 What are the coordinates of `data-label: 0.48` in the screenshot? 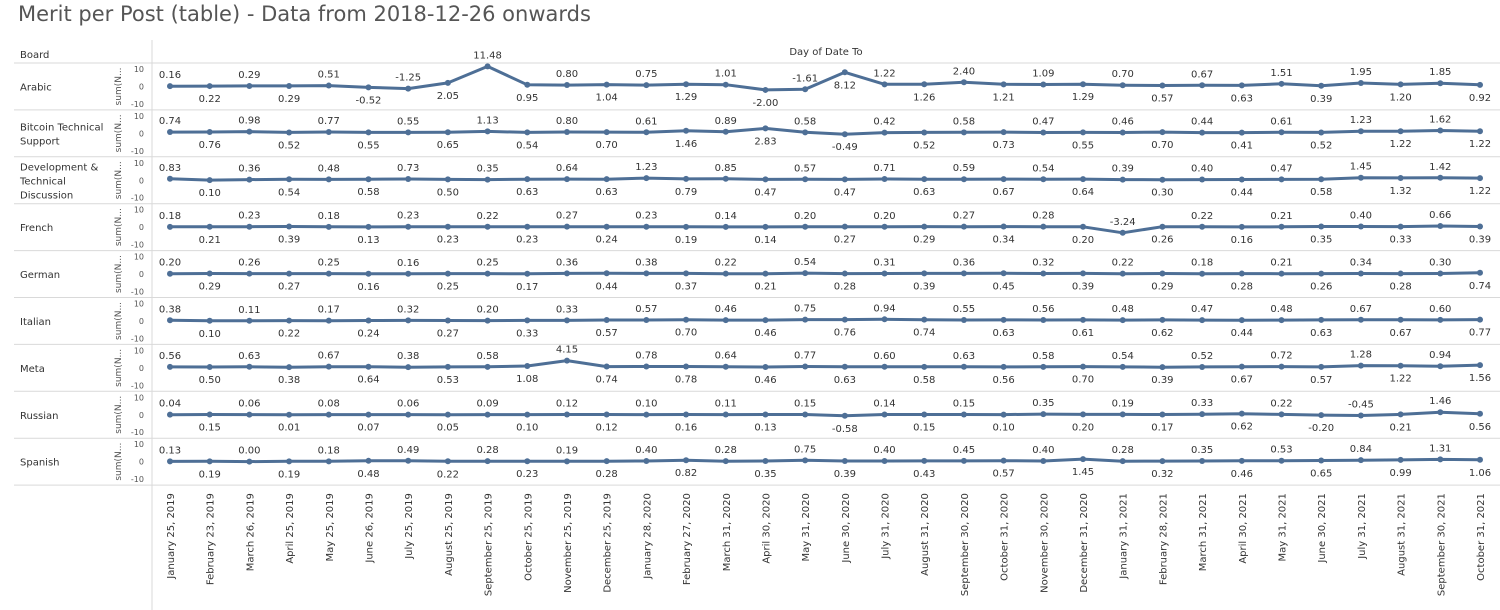 It's located at (1281, 309).